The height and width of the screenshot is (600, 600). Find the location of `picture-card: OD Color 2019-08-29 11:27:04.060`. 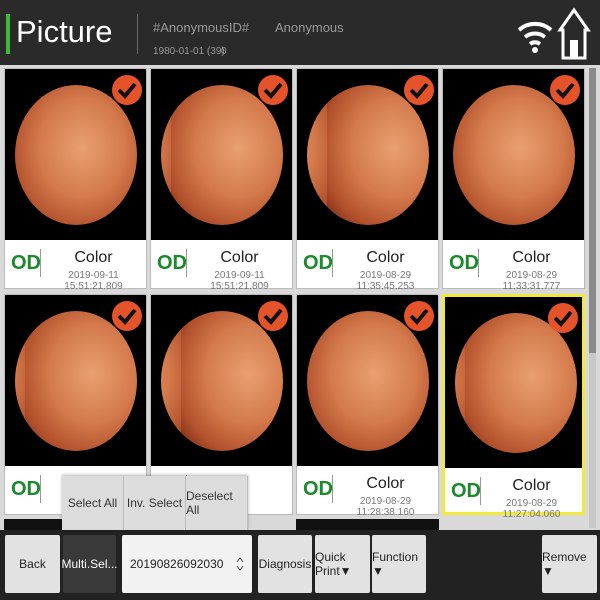

picture-card: OD Color 2019-08-29 11:27:04.060 is located at coordinates (513, 407).